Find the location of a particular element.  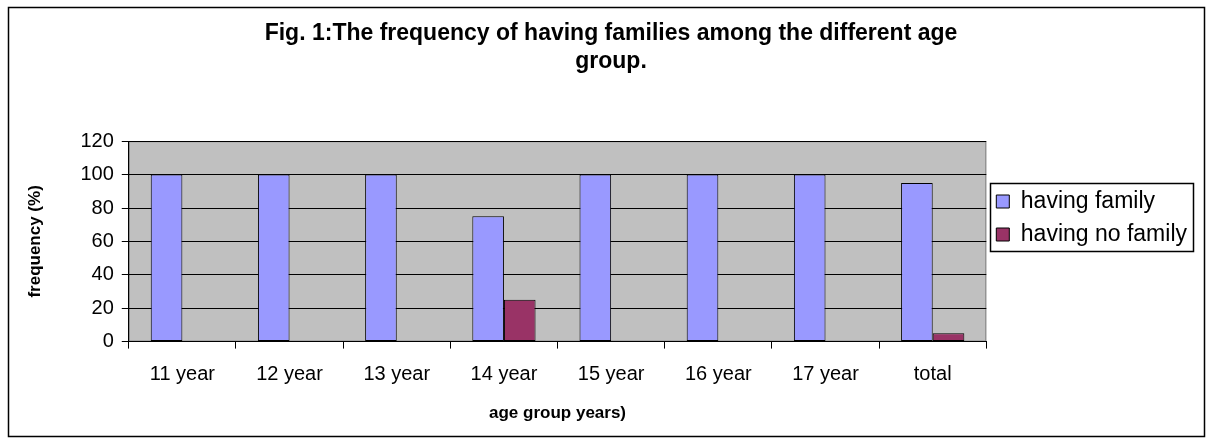

y-tick-label: 40 is located at coordinates (102, 273).